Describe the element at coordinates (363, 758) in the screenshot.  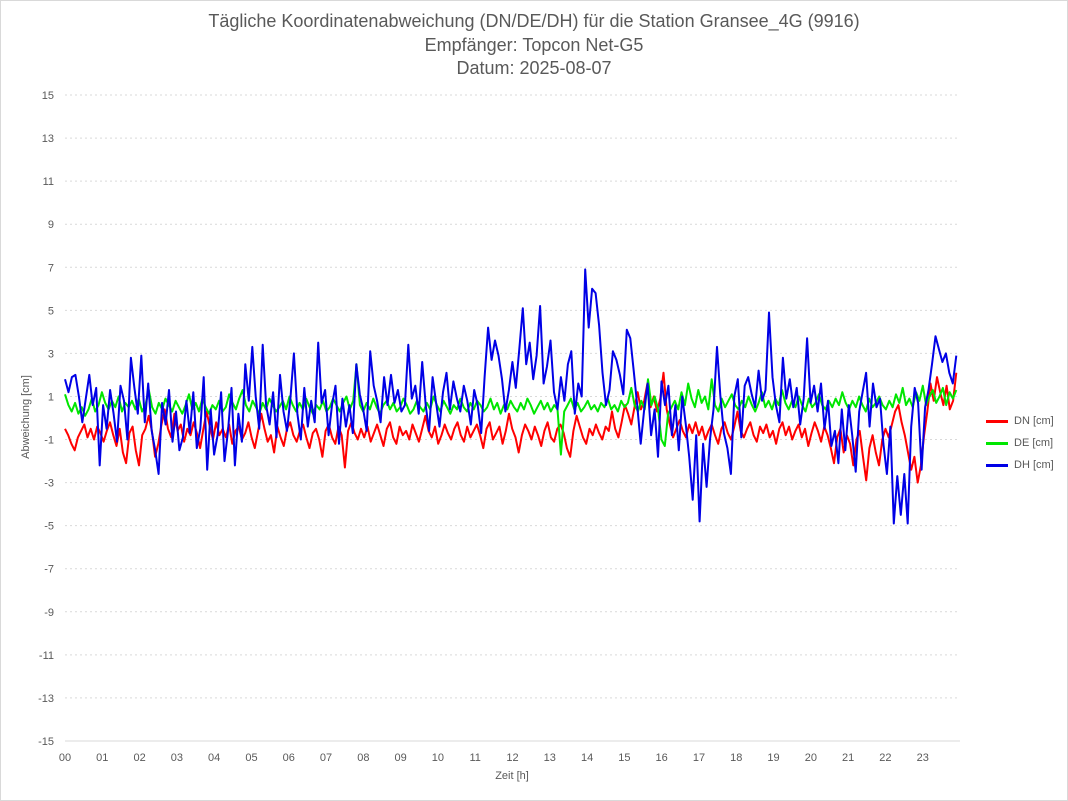
I see `x-tick-label: 08` at that location.